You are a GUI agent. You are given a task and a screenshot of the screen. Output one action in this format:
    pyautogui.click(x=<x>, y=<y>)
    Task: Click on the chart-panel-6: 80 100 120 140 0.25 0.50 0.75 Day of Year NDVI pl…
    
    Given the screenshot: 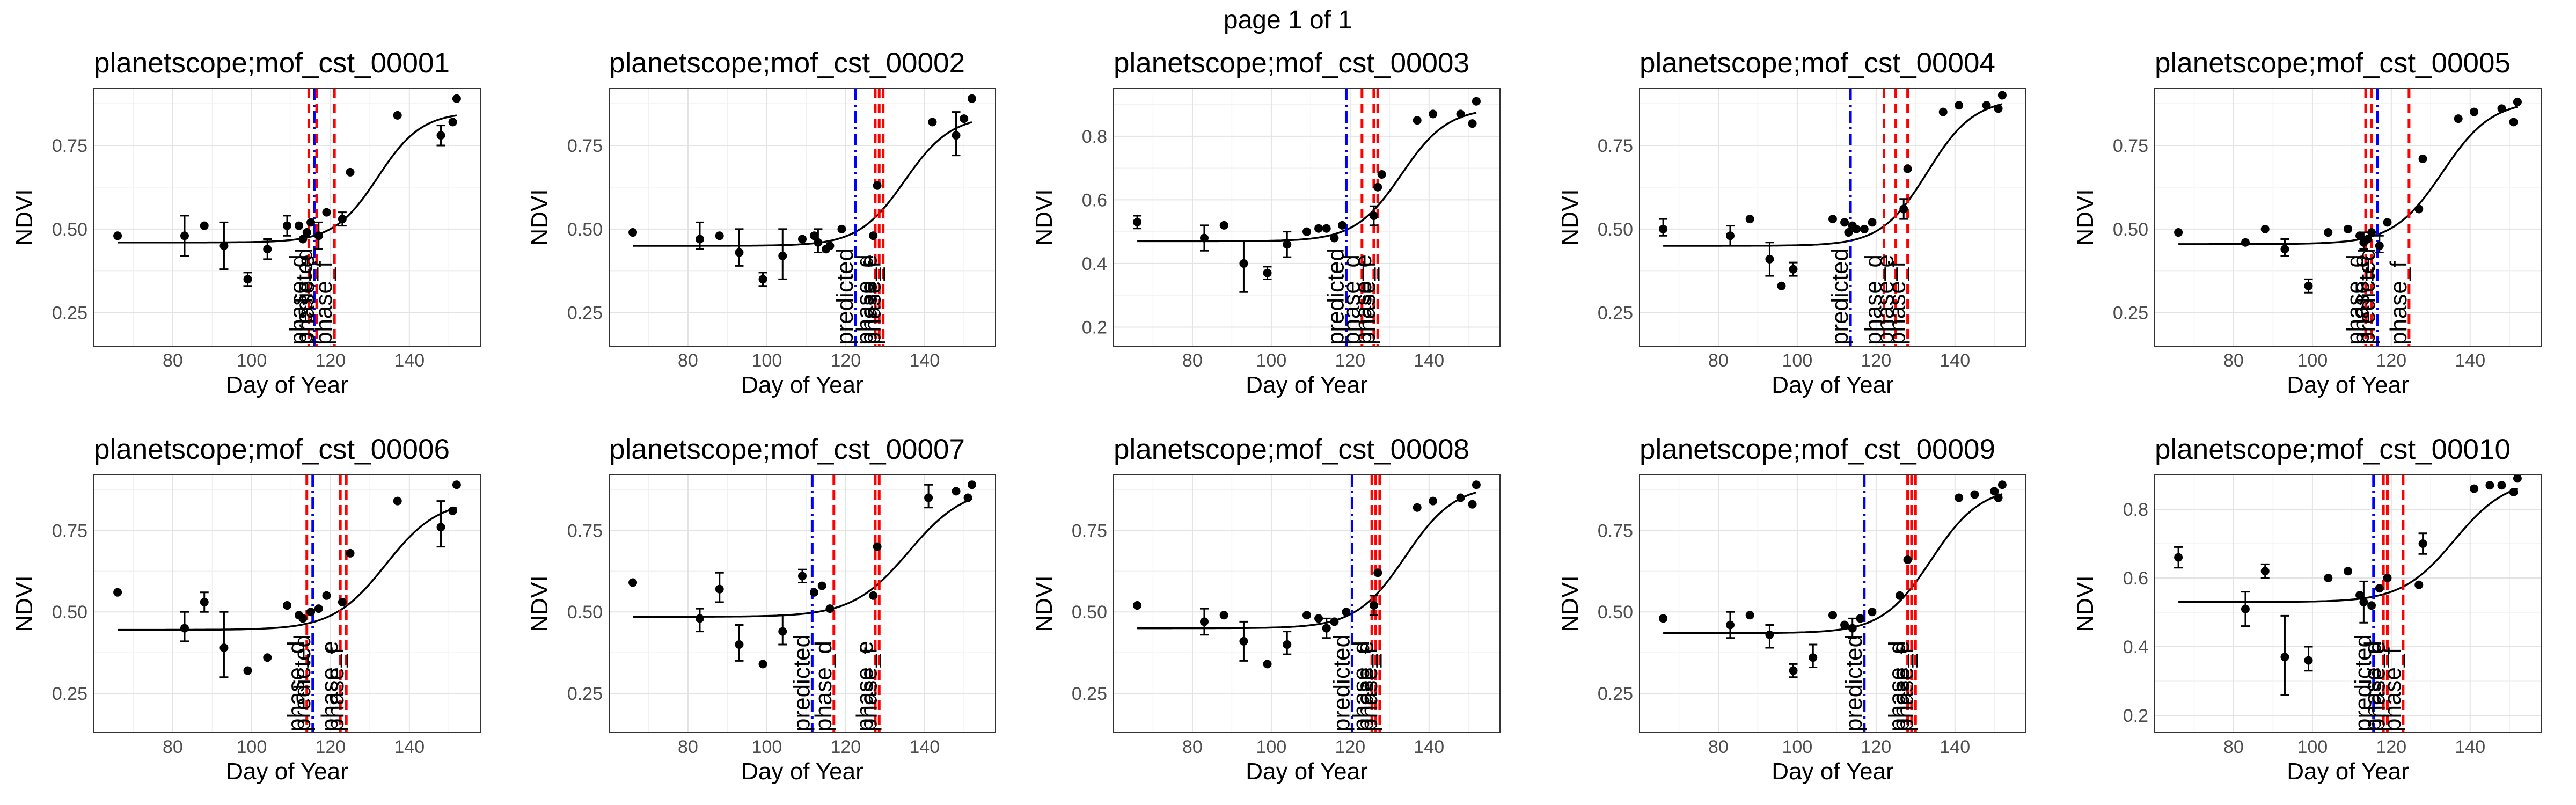 What is the action you would take?
    pyautogui.click(x=246, y=609)
    